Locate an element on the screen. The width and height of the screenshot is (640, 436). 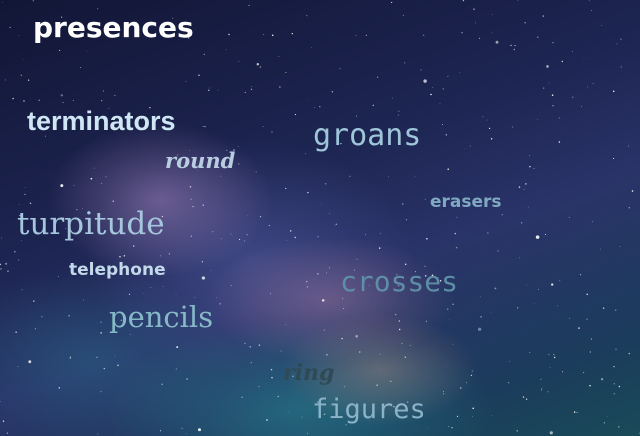
word-round: round is located at coordinates (200, 160).